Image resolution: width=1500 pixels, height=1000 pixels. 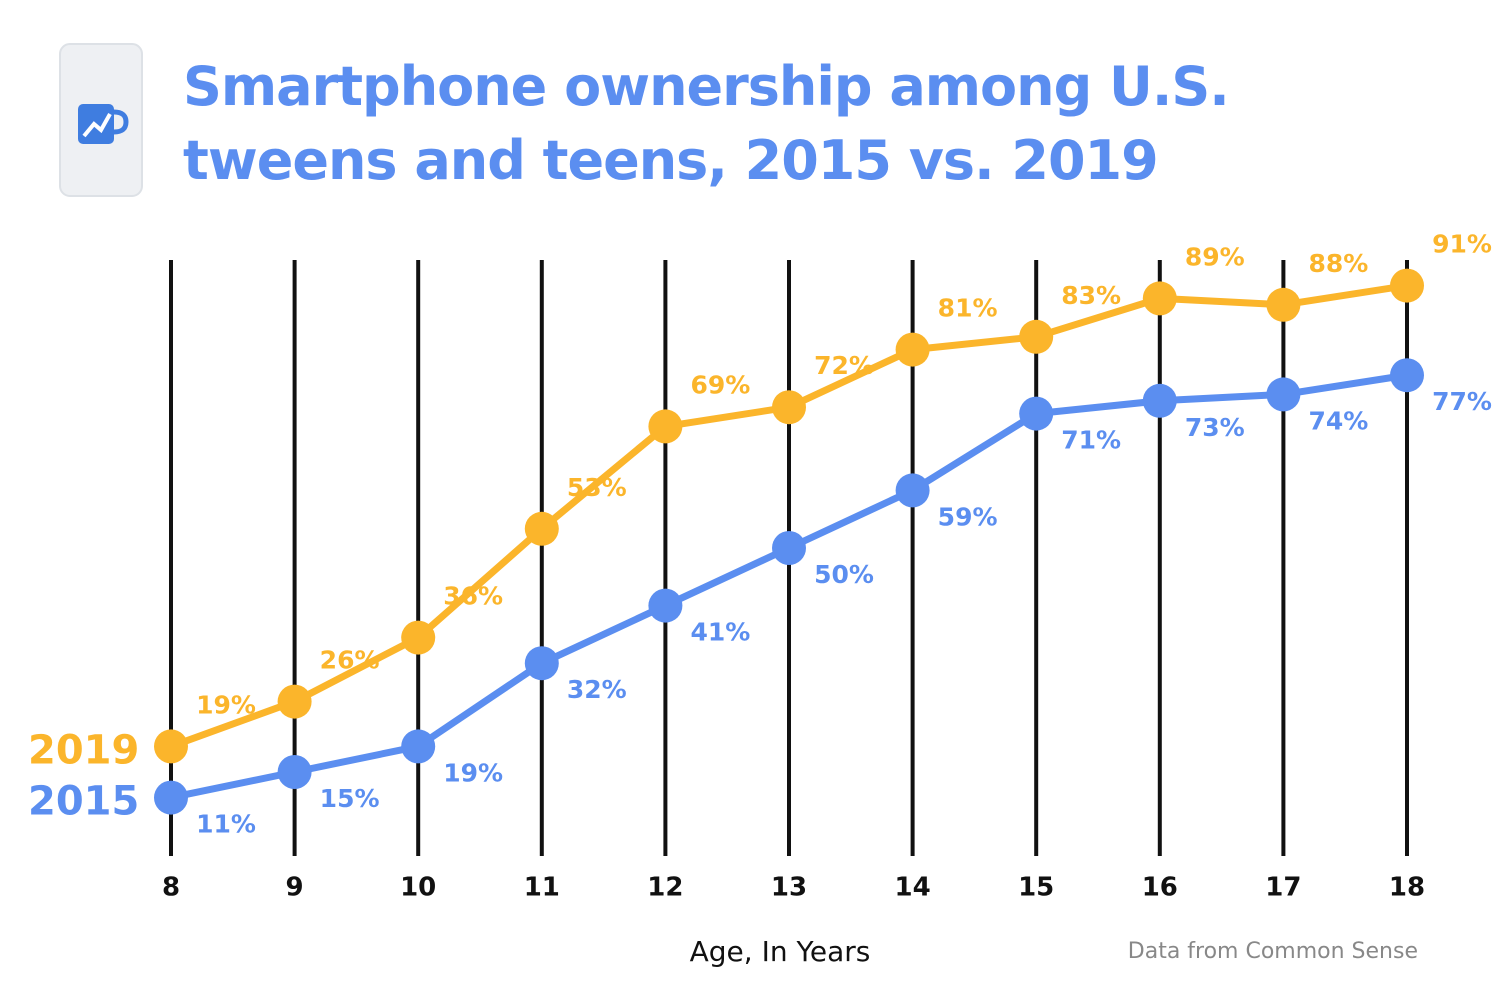 I want to click on data-label: 50%, so click(x=844, y=574).